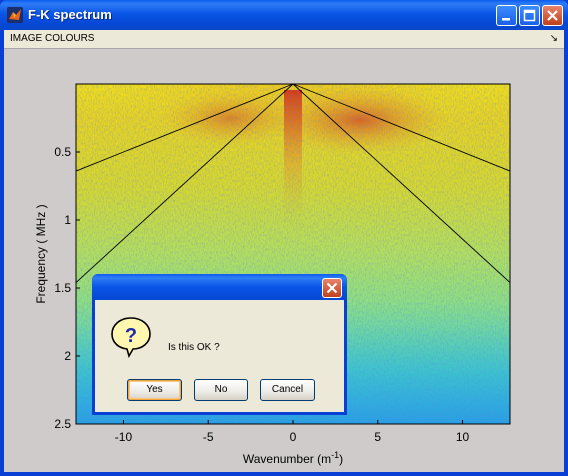 The image size is (568, 476). I want to click on x-axis-ticks: -10 -5 0 5 10, so click(292, 432).